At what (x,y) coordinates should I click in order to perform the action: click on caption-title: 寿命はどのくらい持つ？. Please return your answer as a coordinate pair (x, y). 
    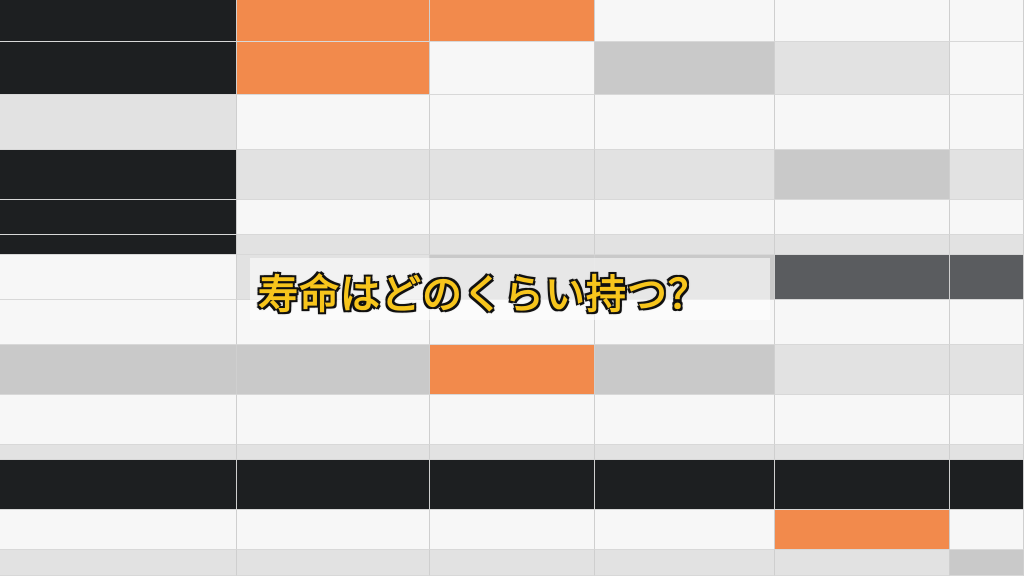
    Looking at the image, I should click on (483, 295).